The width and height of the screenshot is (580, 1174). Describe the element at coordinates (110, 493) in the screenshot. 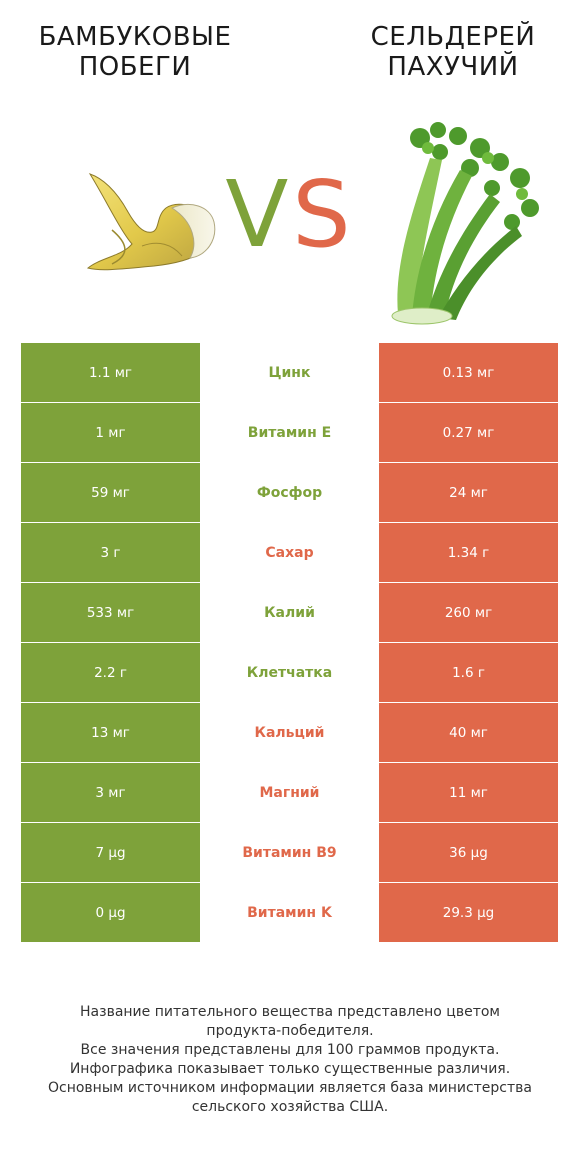

I see `left-value: 59 мг` at that location.